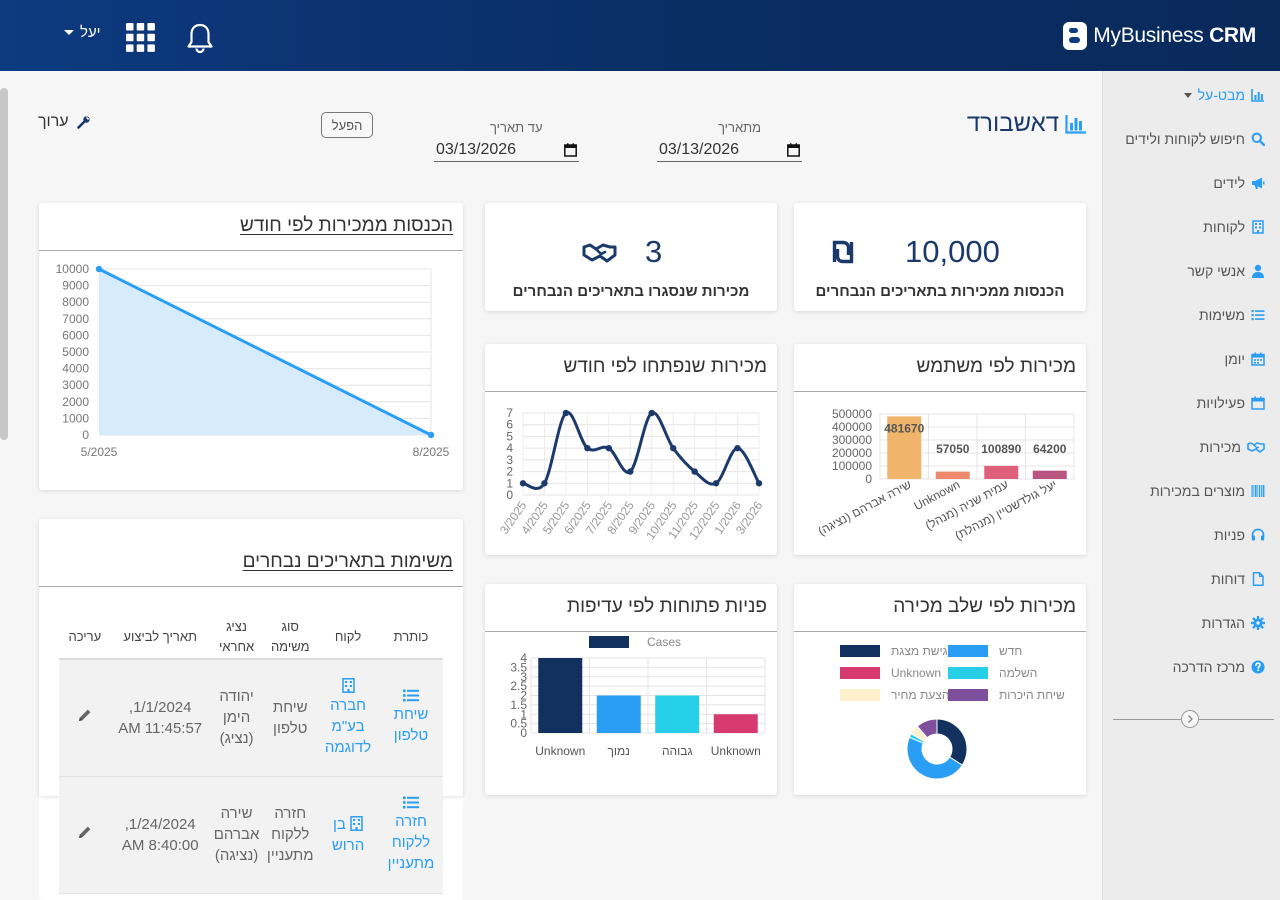 The image size is (1280, 900). Describe the element at coordinates (1256, 447) in the screenshot. I see `handshake-icon` at that location.